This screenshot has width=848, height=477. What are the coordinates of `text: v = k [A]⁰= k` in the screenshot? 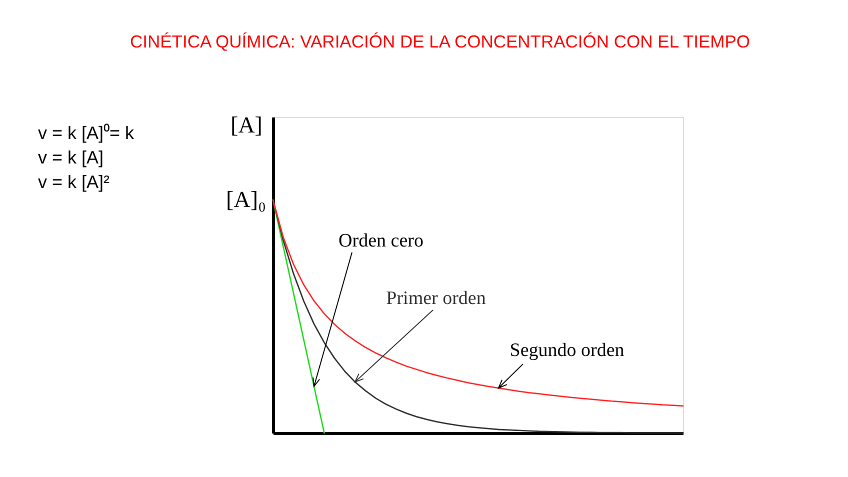 It's located at (87, 133).